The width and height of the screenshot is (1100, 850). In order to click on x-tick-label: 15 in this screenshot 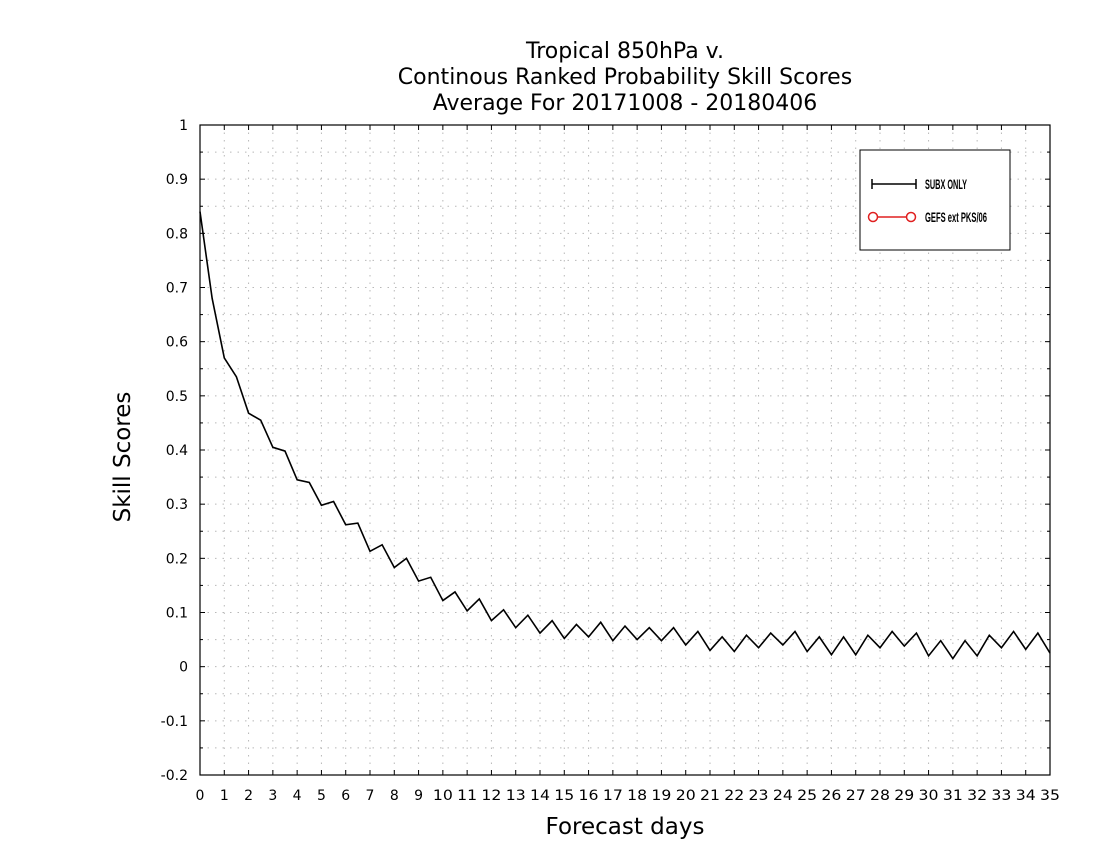, I will do `click(564, 796)`.